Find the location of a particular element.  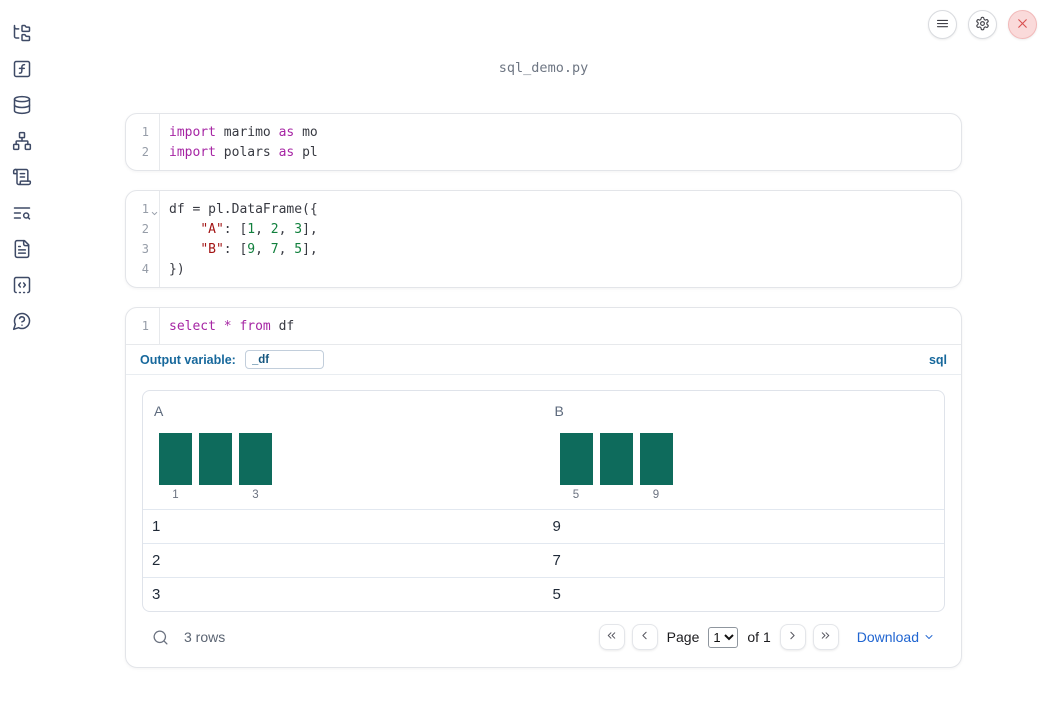

sidebar-network-button is located at coordinates (22, 141).